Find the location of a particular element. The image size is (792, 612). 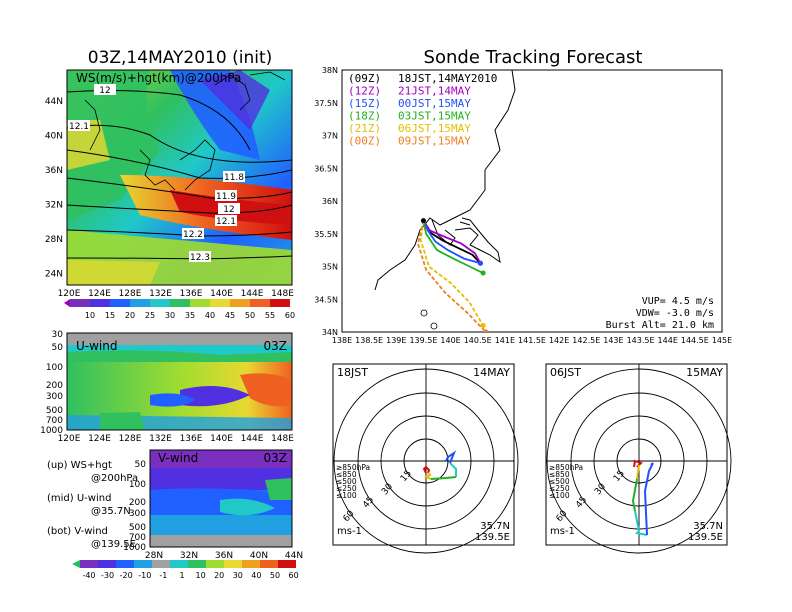

launch-code: (12Z) is located at coordinates (364, 91).